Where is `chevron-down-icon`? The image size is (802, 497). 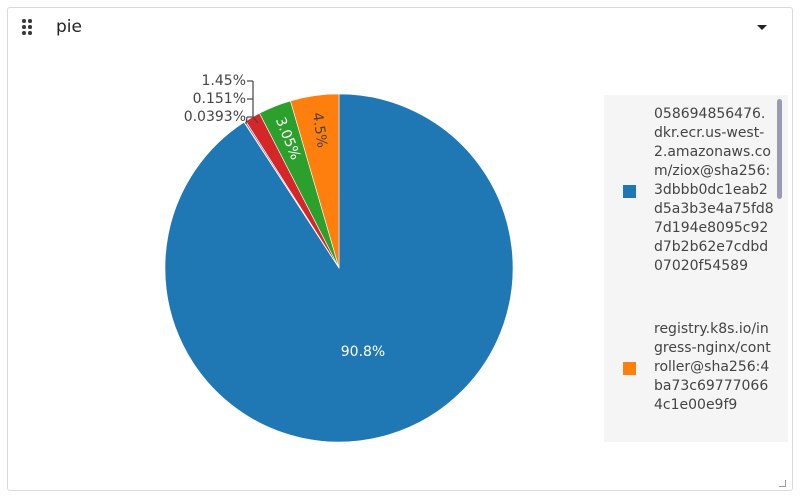 chevron-down-icon is located at coordinates (762, 27).